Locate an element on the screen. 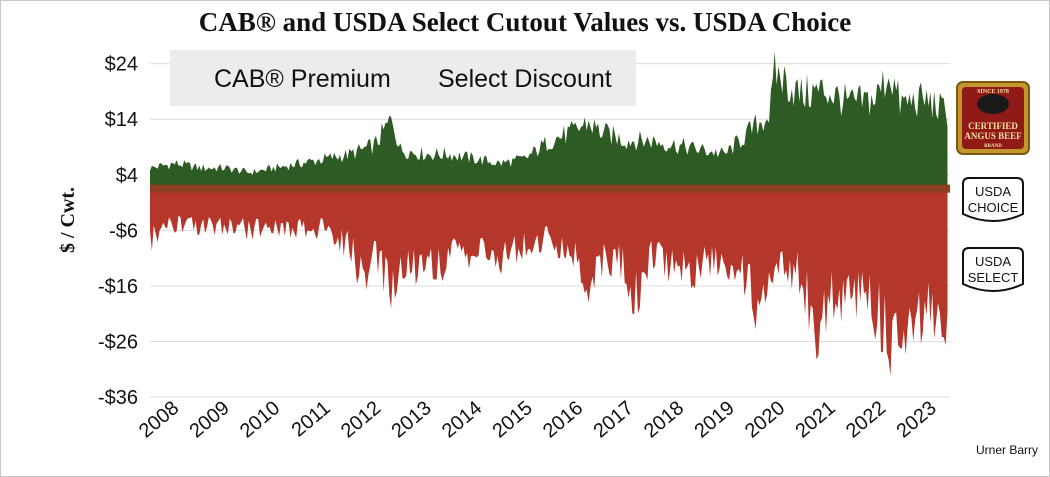 Image resolution: width=1050 pixels, height=477 pixels. legend-background is located at coordinates (403, 78).